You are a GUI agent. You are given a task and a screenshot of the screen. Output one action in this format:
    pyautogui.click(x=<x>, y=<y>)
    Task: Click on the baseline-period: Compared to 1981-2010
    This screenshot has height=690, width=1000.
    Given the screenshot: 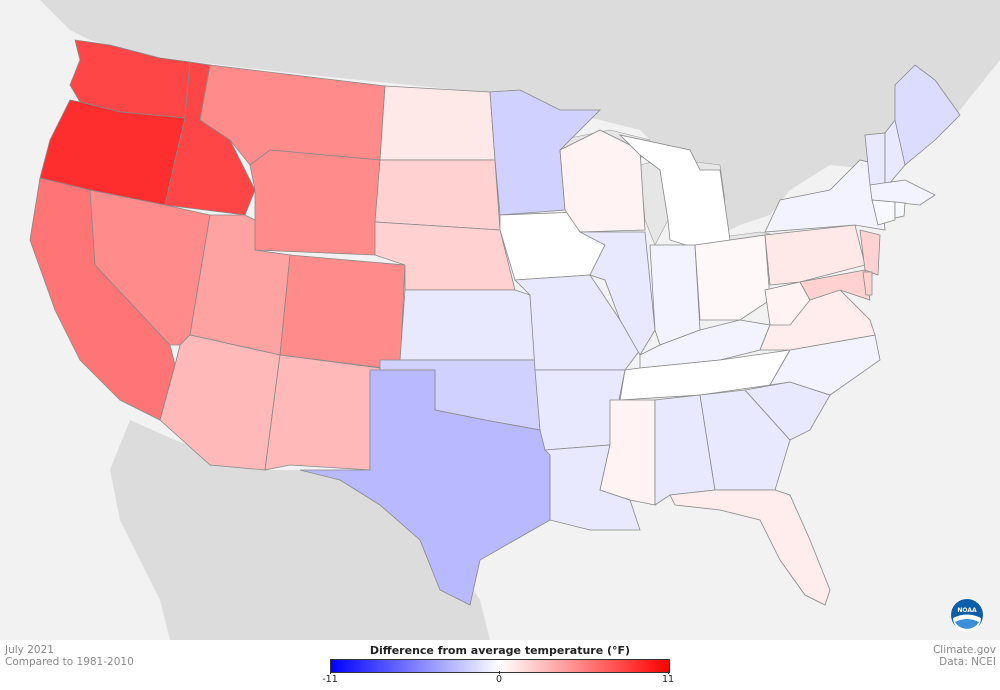 What is the action you would take?
    pyautogui.click(x=69, y=662)
    